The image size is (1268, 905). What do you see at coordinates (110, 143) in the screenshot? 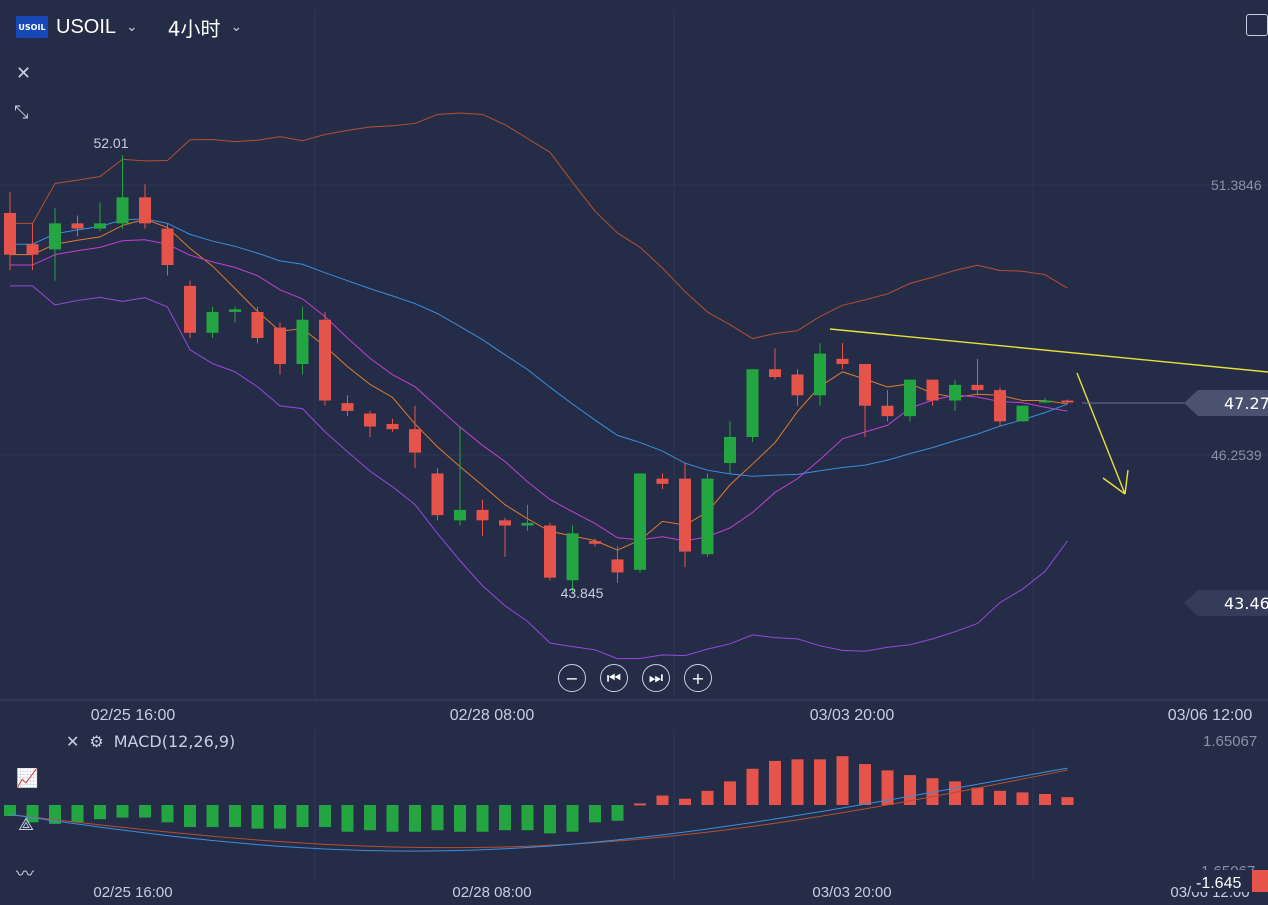
I see `high-label: 52.01` at bounding box center [110, 143].